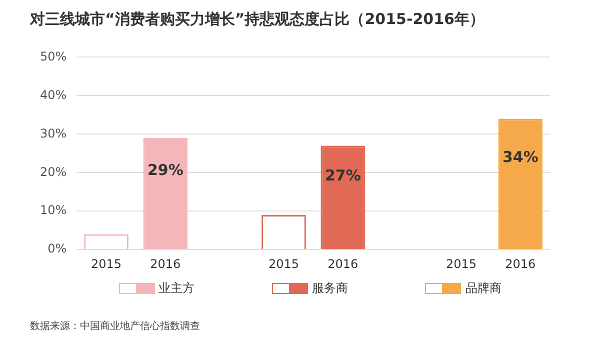 The width and height of the screenshot is (600, 348). What do you see at coordinates (520, 157) in the screenshot?
I see `data-label: 34%` at bounding box center [520, 157].